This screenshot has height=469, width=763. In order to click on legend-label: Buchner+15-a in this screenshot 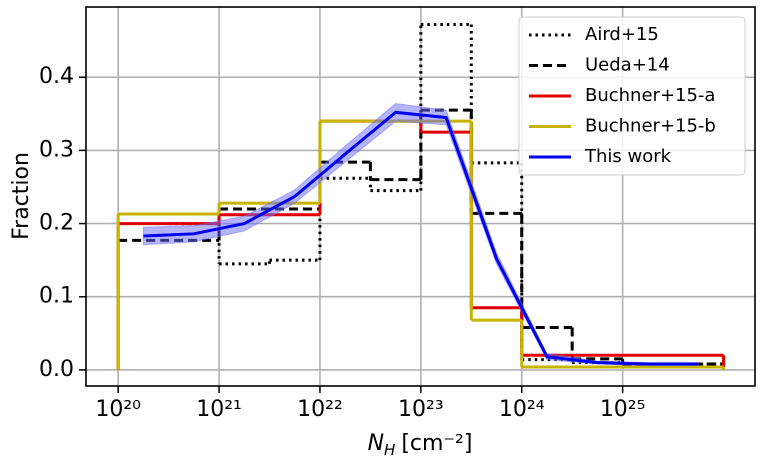, I will do `click(650, 95)`.